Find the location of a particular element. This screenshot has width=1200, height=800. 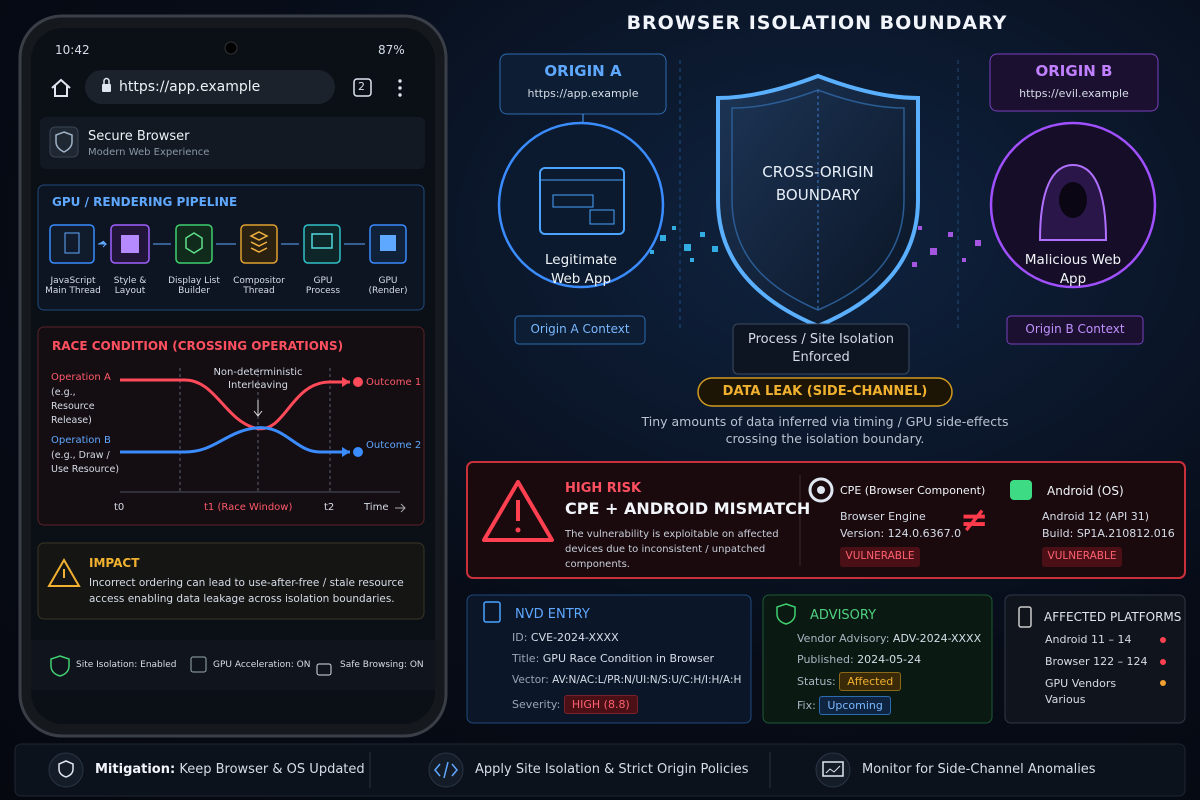

nvd-value: AV:N/AC:L/PR:N/UI:N/S:U/C:H/I:H/A:H is located at coordinates (647, 680).